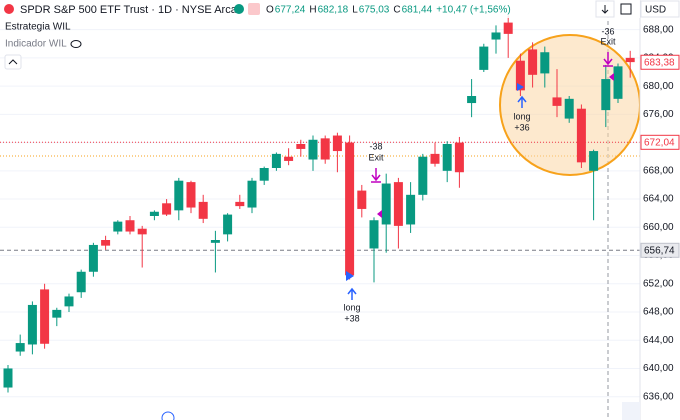  Describe the element at coordinates (76, 44) in the screenshot. I see `eye-icon` at that location.